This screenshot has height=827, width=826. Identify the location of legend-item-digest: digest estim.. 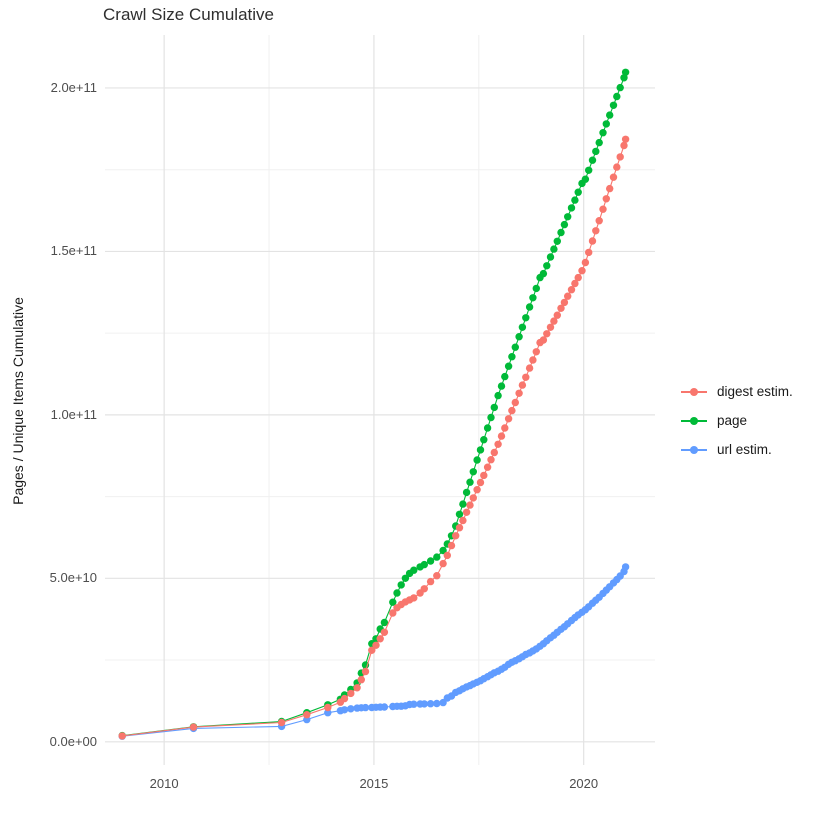
(737, 391).